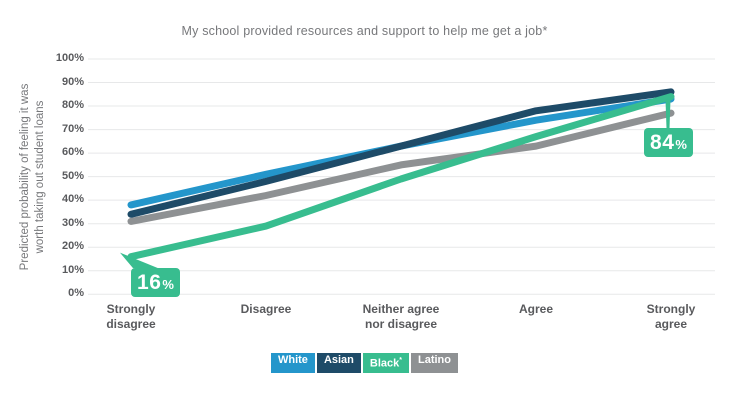  I want to click on x-category-label: Strongly agree, so click(671, 316).